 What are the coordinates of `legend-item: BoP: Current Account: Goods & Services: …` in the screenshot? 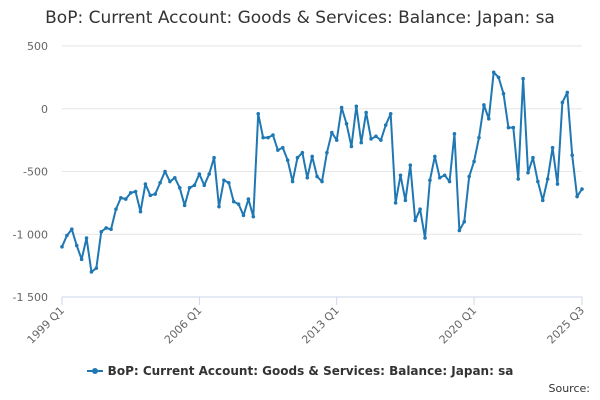 It's located at (299, 371).